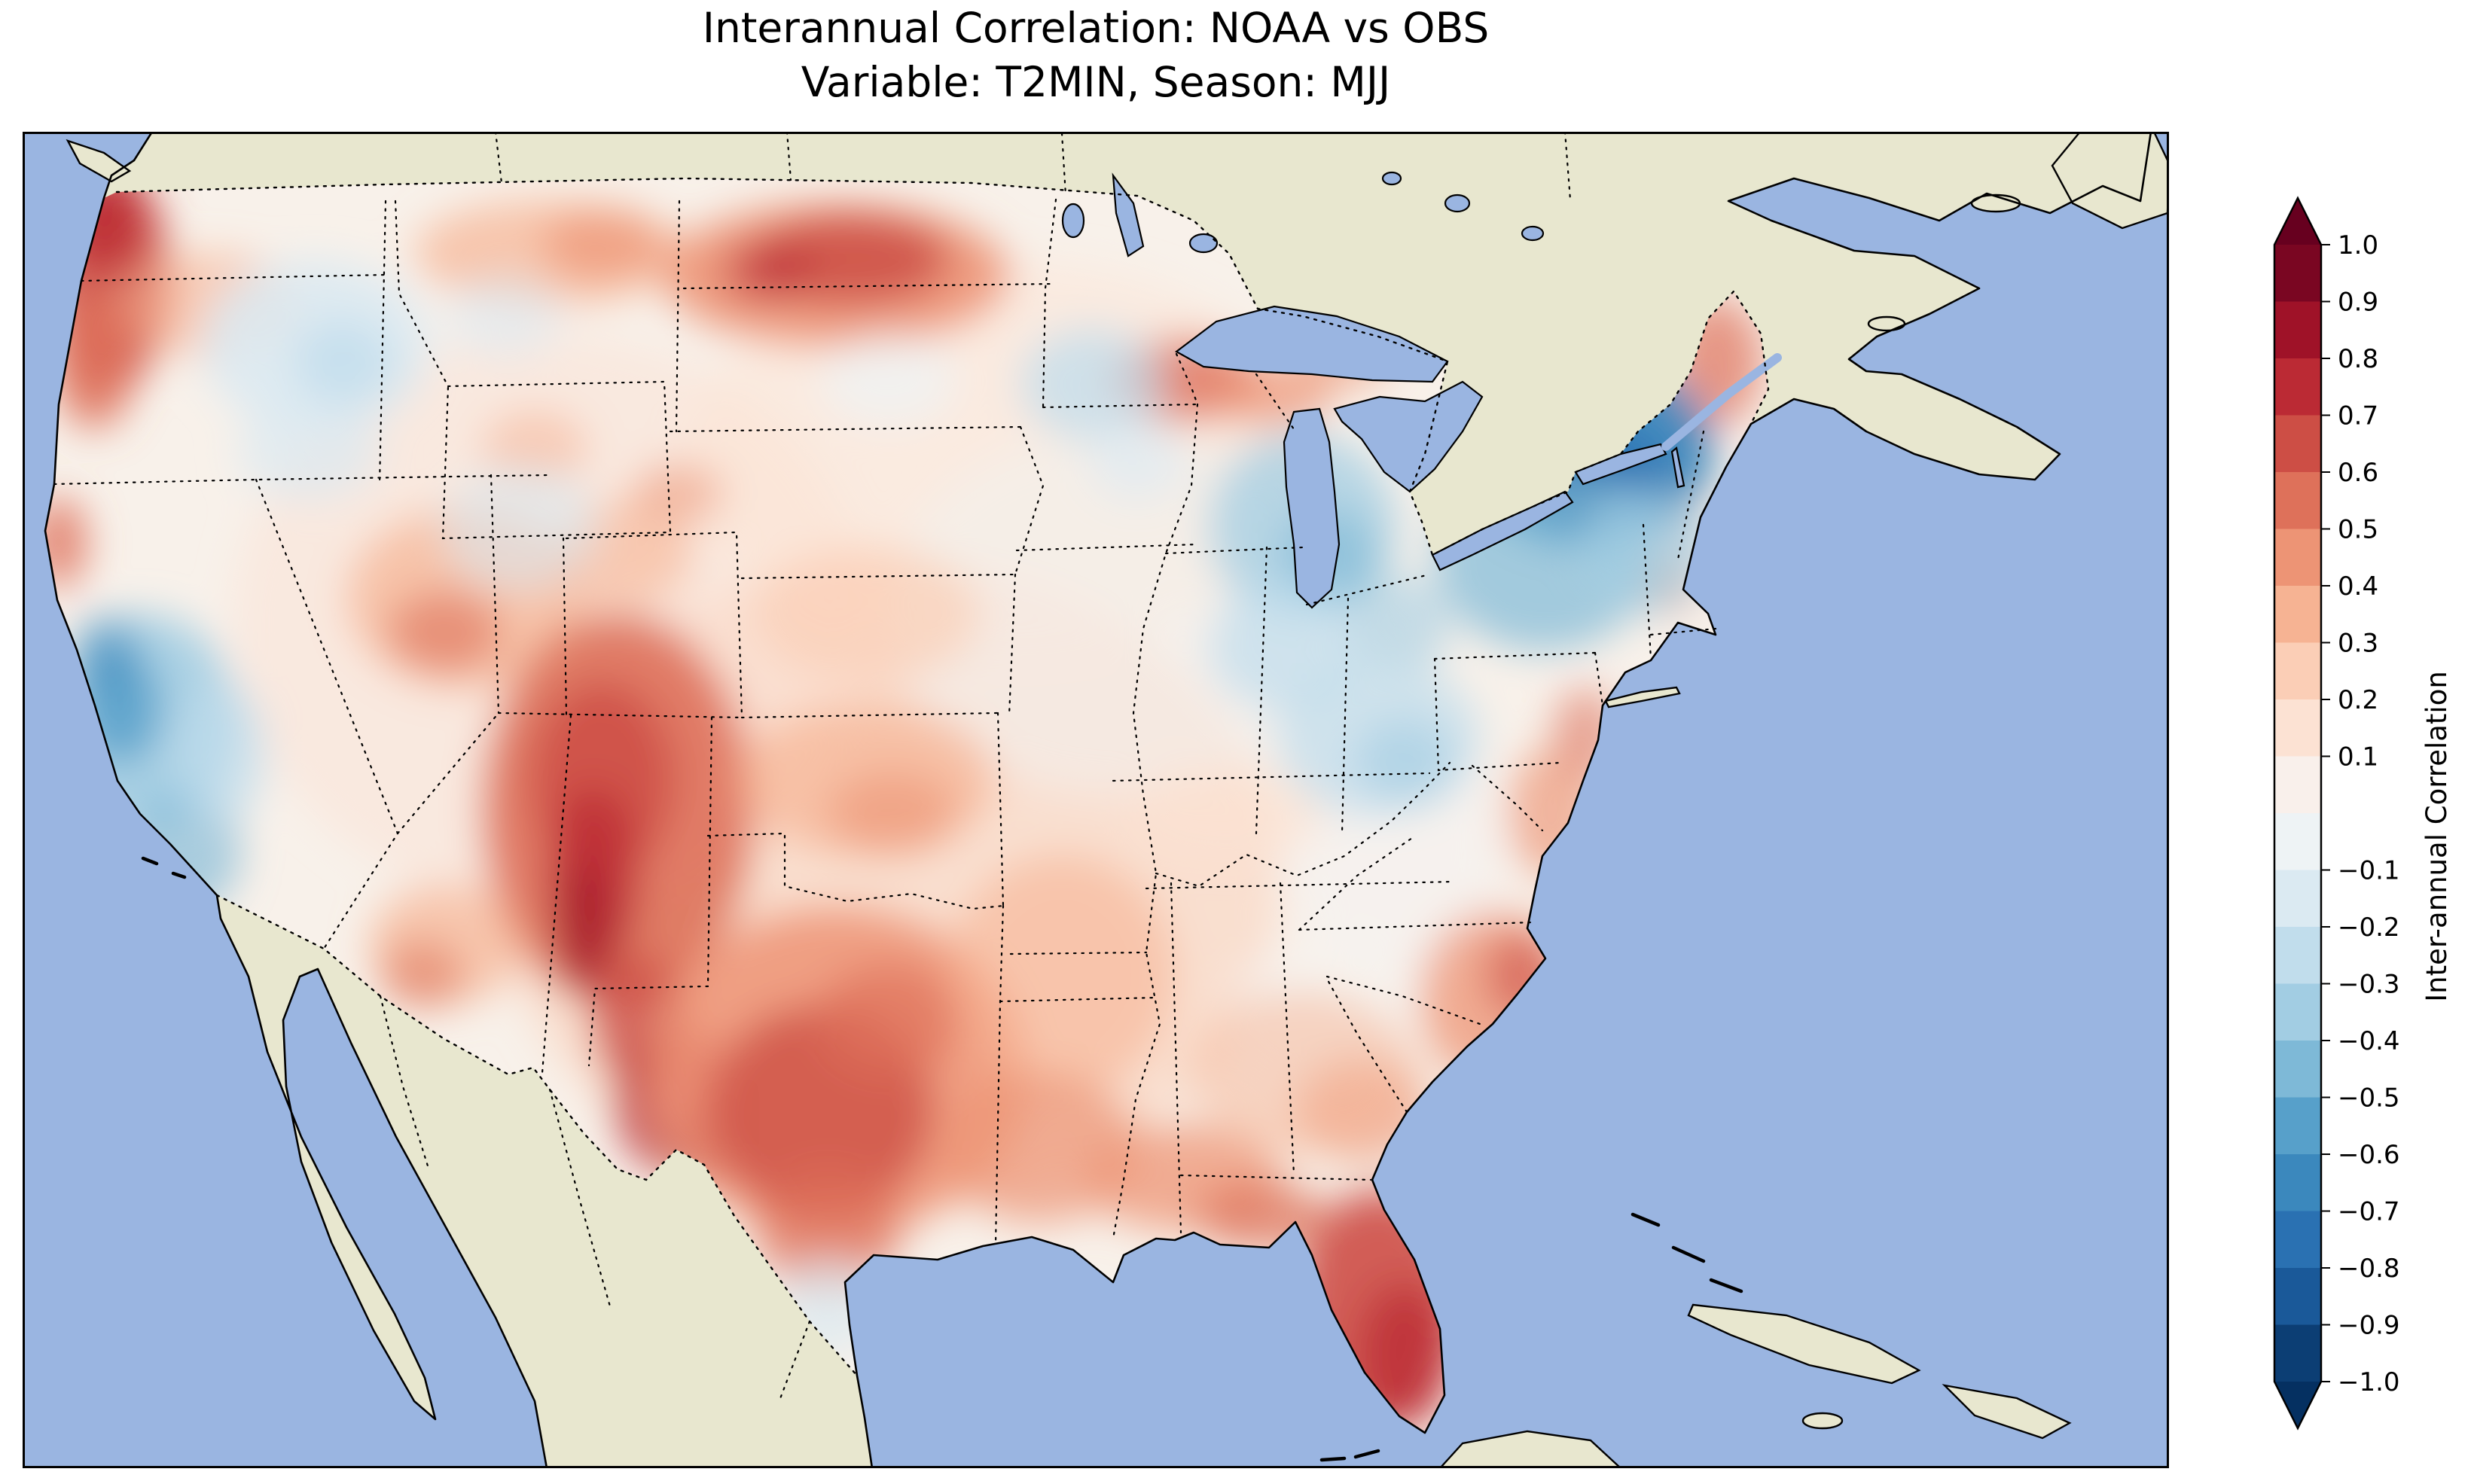 This screenshot has height=1484, width=2474. I want to click on lakes, so click(1373, 390).